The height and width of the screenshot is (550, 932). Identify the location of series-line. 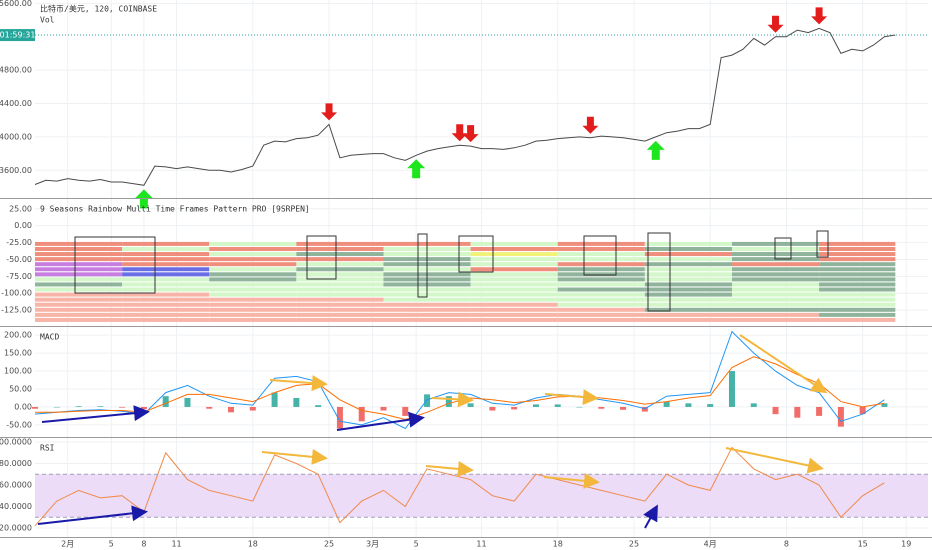
(460, 388).